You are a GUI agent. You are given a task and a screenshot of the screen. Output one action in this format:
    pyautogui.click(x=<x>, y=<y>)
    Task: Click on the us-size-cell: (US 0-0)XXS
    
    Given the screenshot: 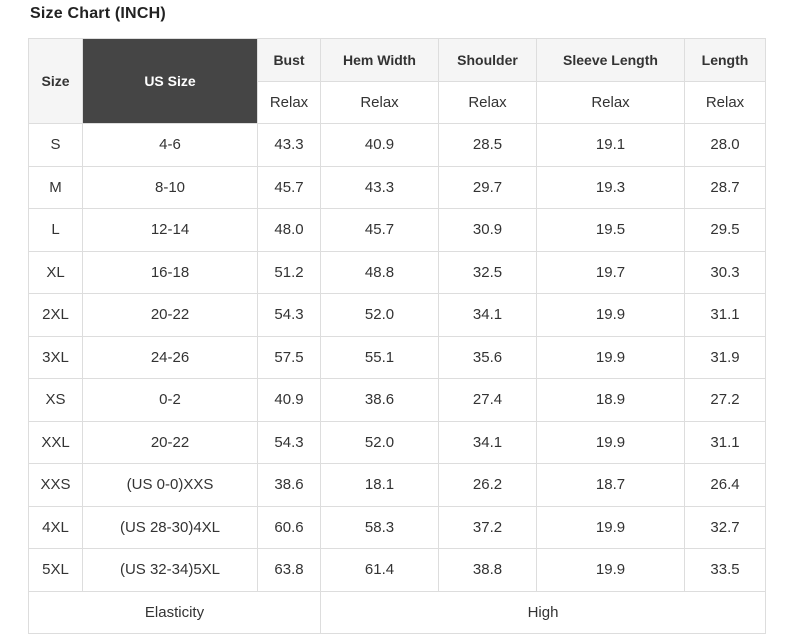 What is the action you would take?
    pyautogui.click(x=170, y=485)
    